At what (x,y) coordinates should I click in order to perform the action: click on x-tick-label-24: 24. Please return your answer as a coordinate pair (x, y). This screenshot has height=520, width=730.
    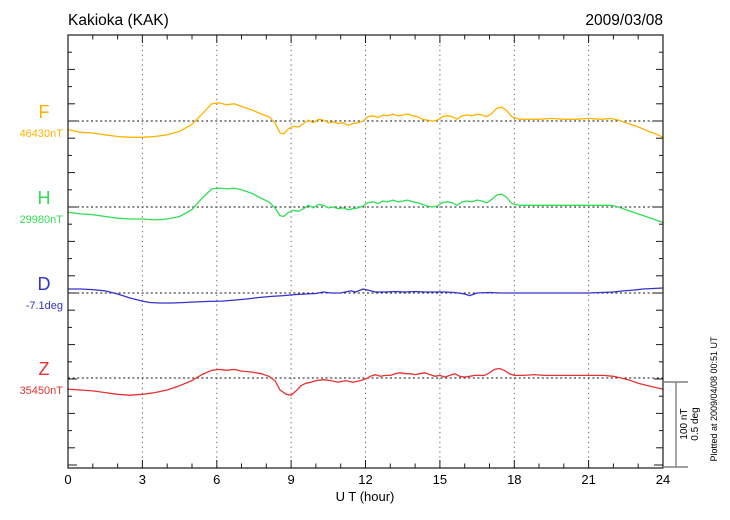
    Looking at the image, I should click on (663, 479).